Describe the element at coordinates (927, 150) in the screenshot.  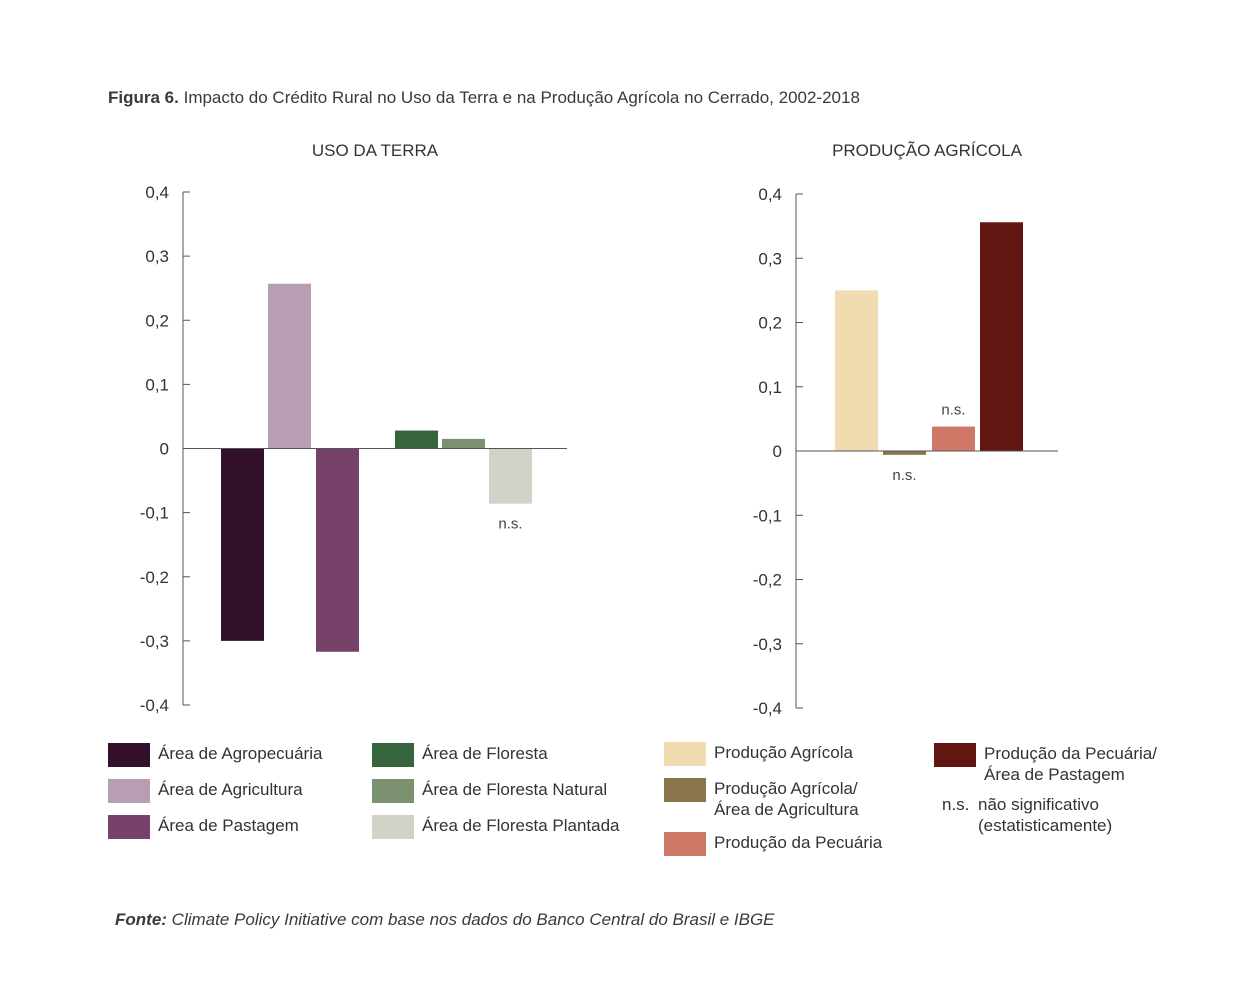
I see `chart-title: PRODUÇÃO AGRÍCOLA` at that location.